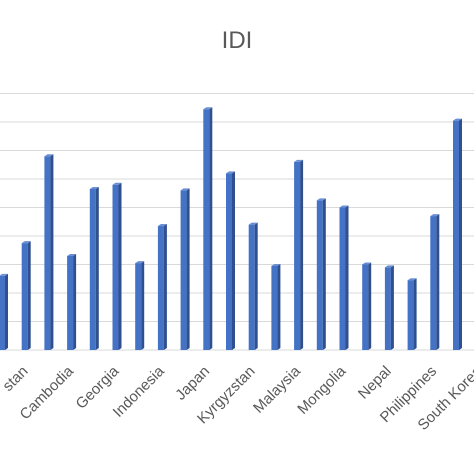 The width and height of the screenshot is (474, 474). I want to click on x-tick-label: Nepal, so click(375, 383).